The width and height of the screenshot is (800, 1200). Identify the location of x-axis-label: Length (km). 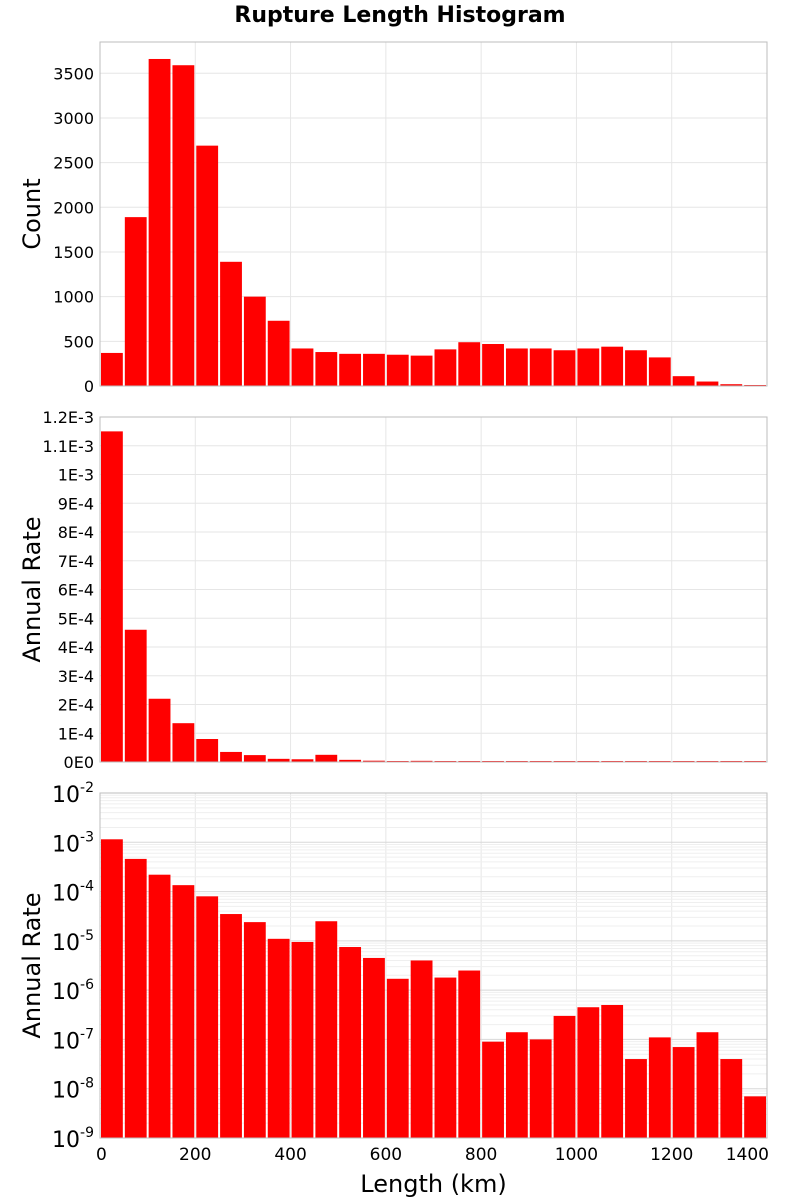
(433, 1184).